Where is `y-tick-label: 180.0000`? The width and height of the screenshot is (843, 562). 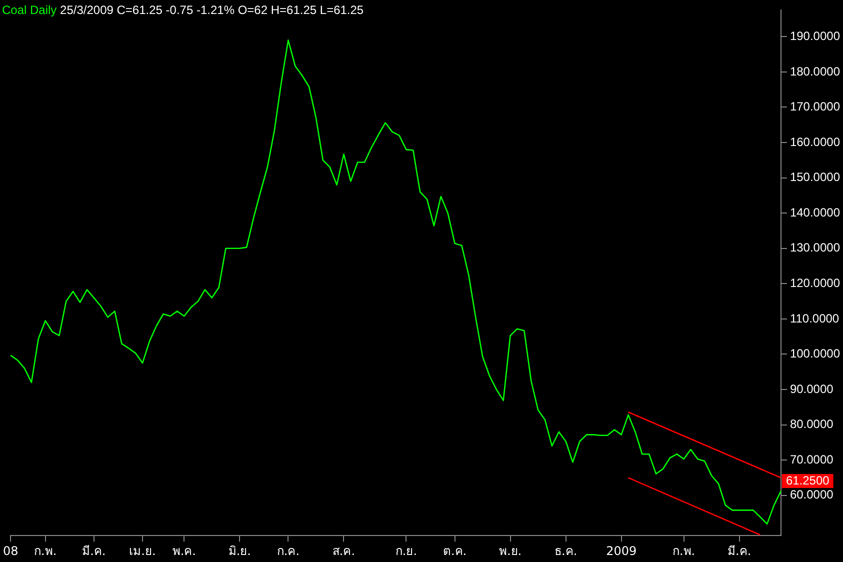
y-tick-label: 180.0000 is located at coordinates (815, 71).